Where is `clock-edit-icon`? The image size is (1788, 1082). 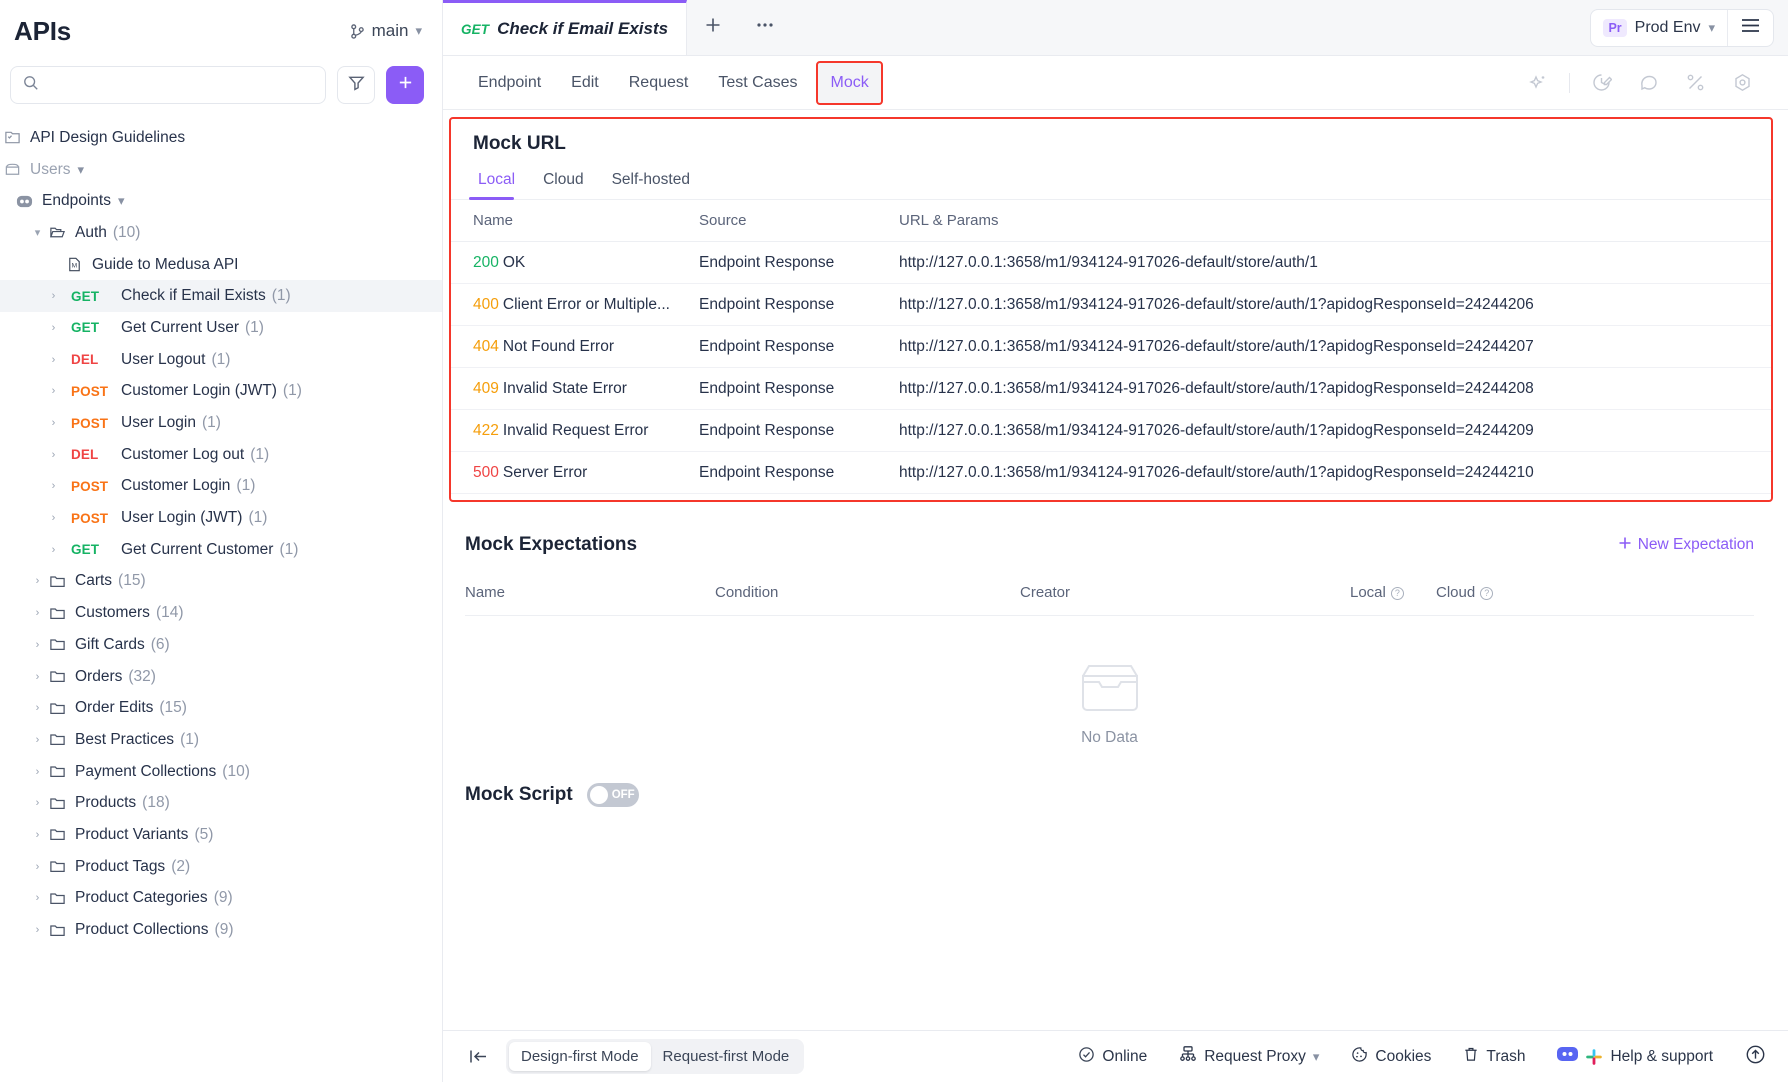 clock-edit-icon is located at coordinates (1601, 82).